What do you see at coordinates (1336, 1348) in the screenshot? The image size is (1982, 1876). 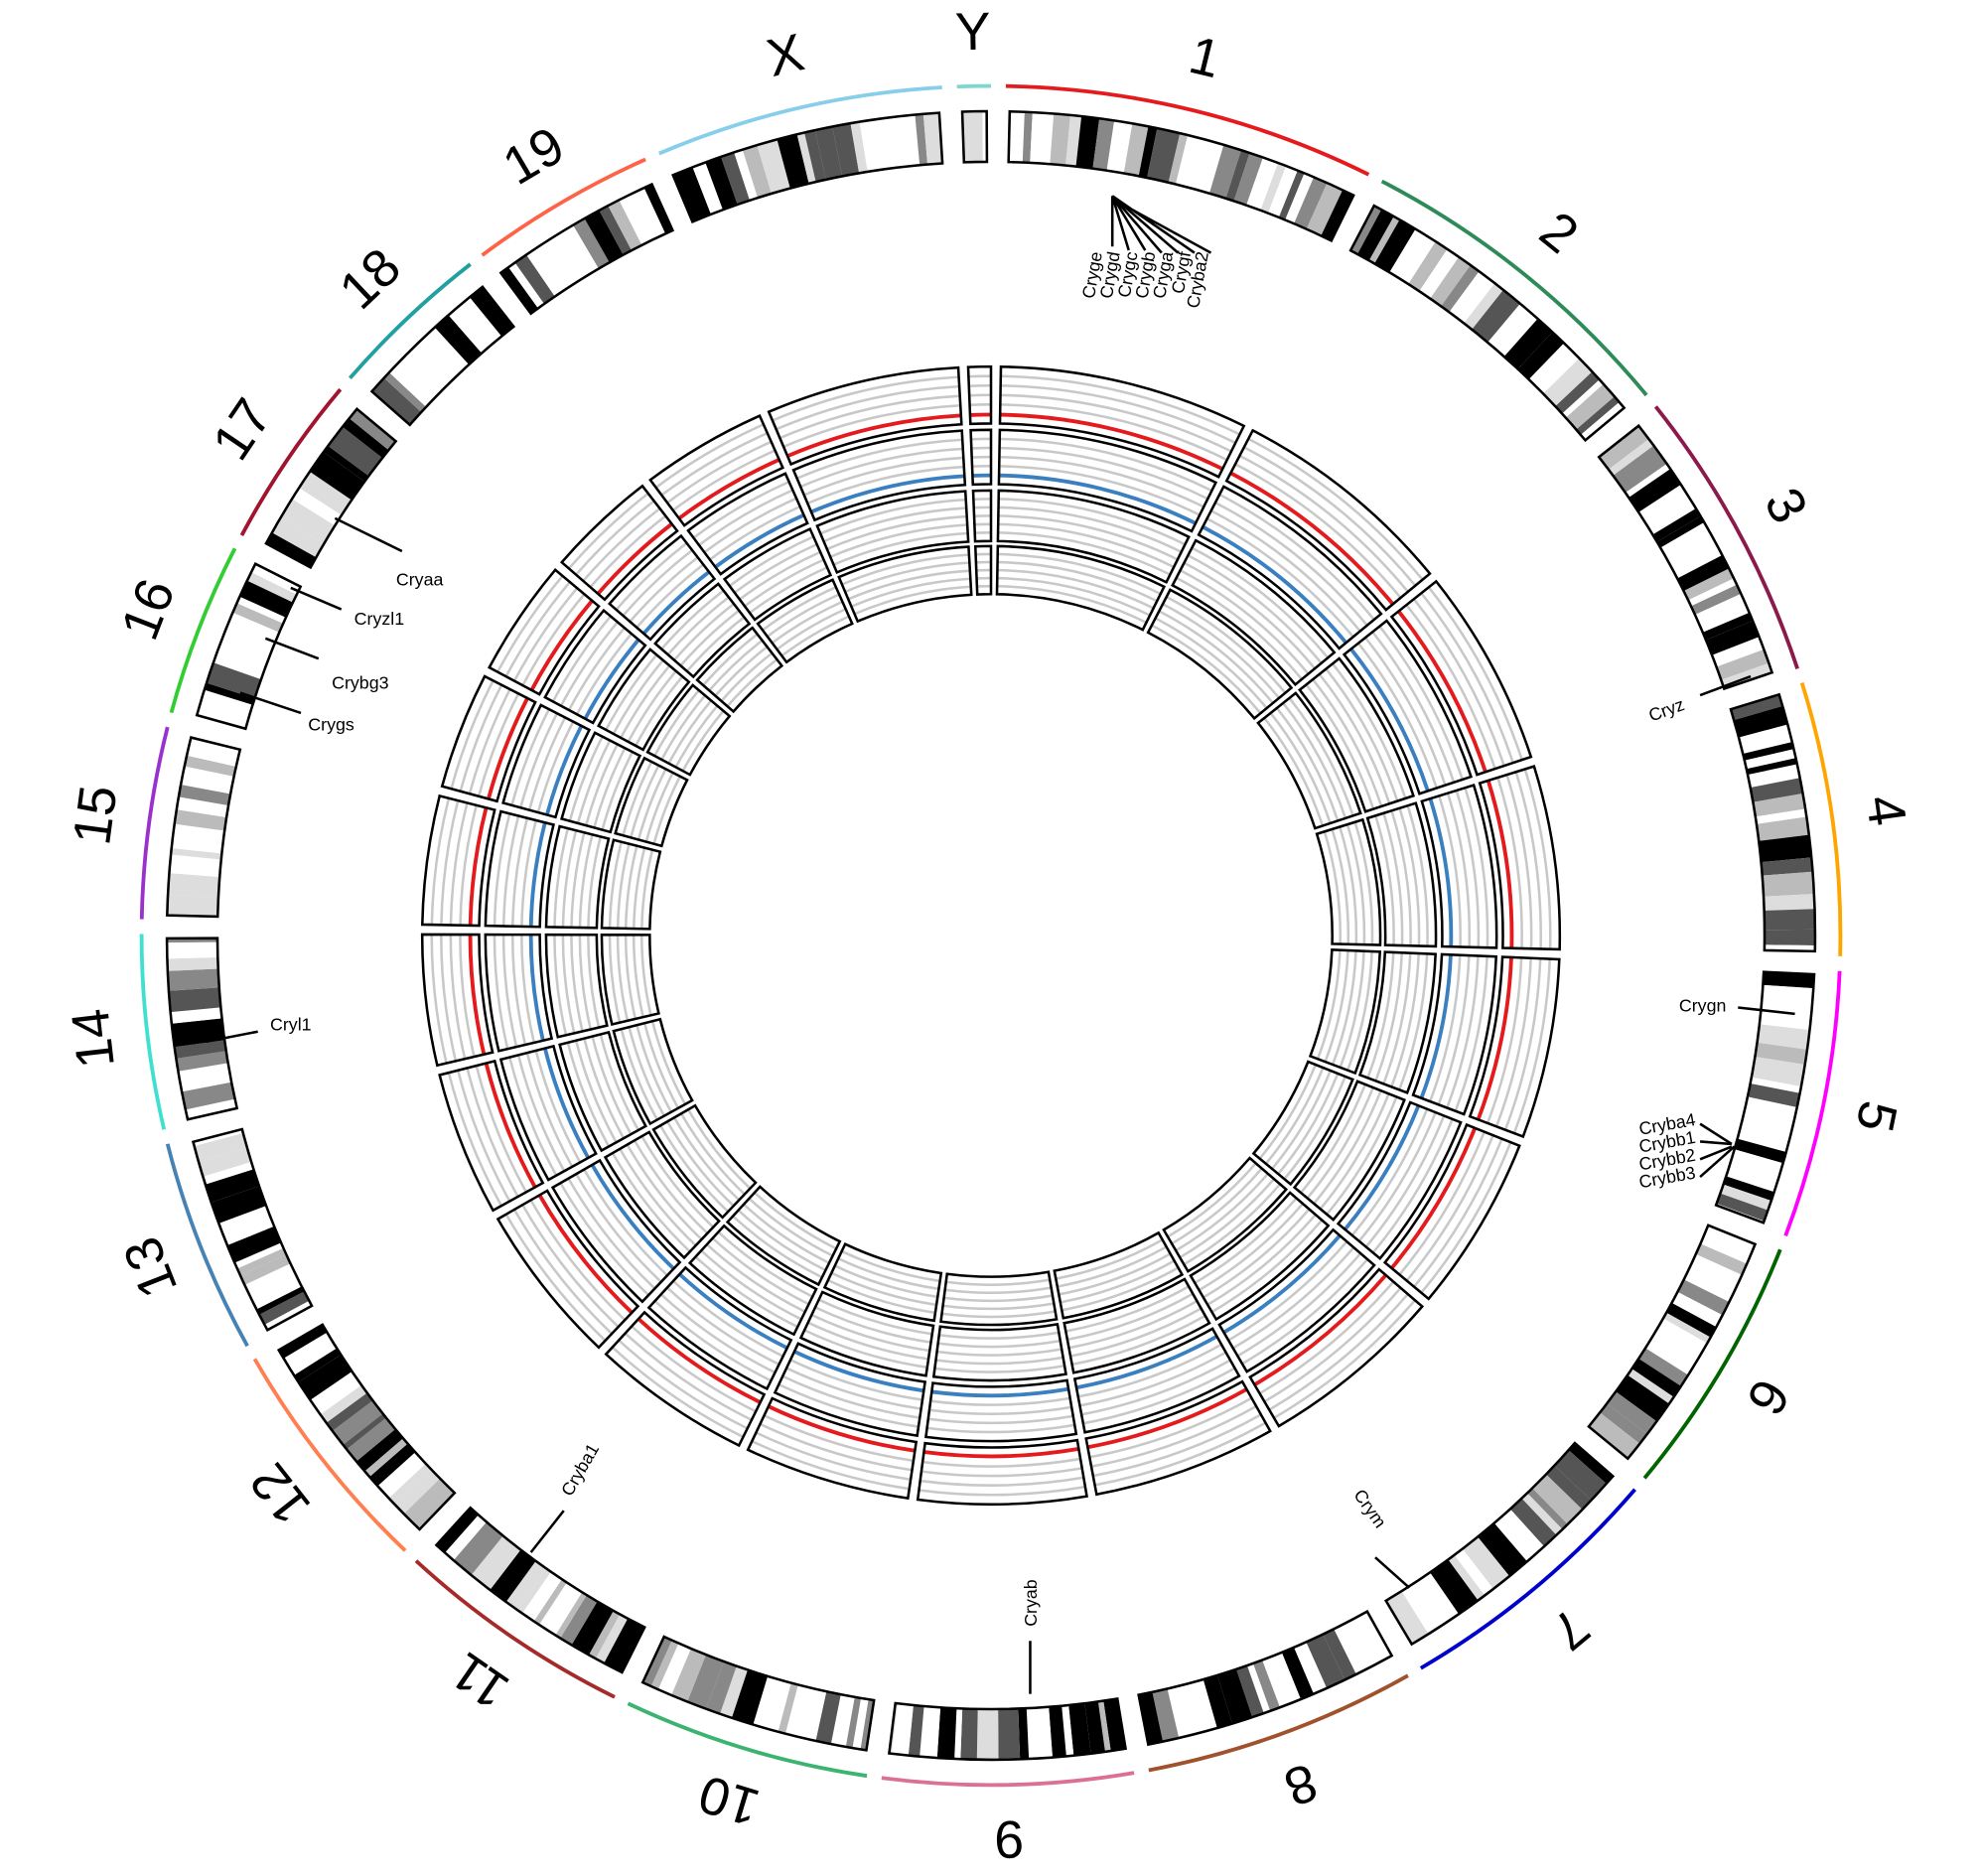 I see `track-segment` at bounding box center [1336, 1348].